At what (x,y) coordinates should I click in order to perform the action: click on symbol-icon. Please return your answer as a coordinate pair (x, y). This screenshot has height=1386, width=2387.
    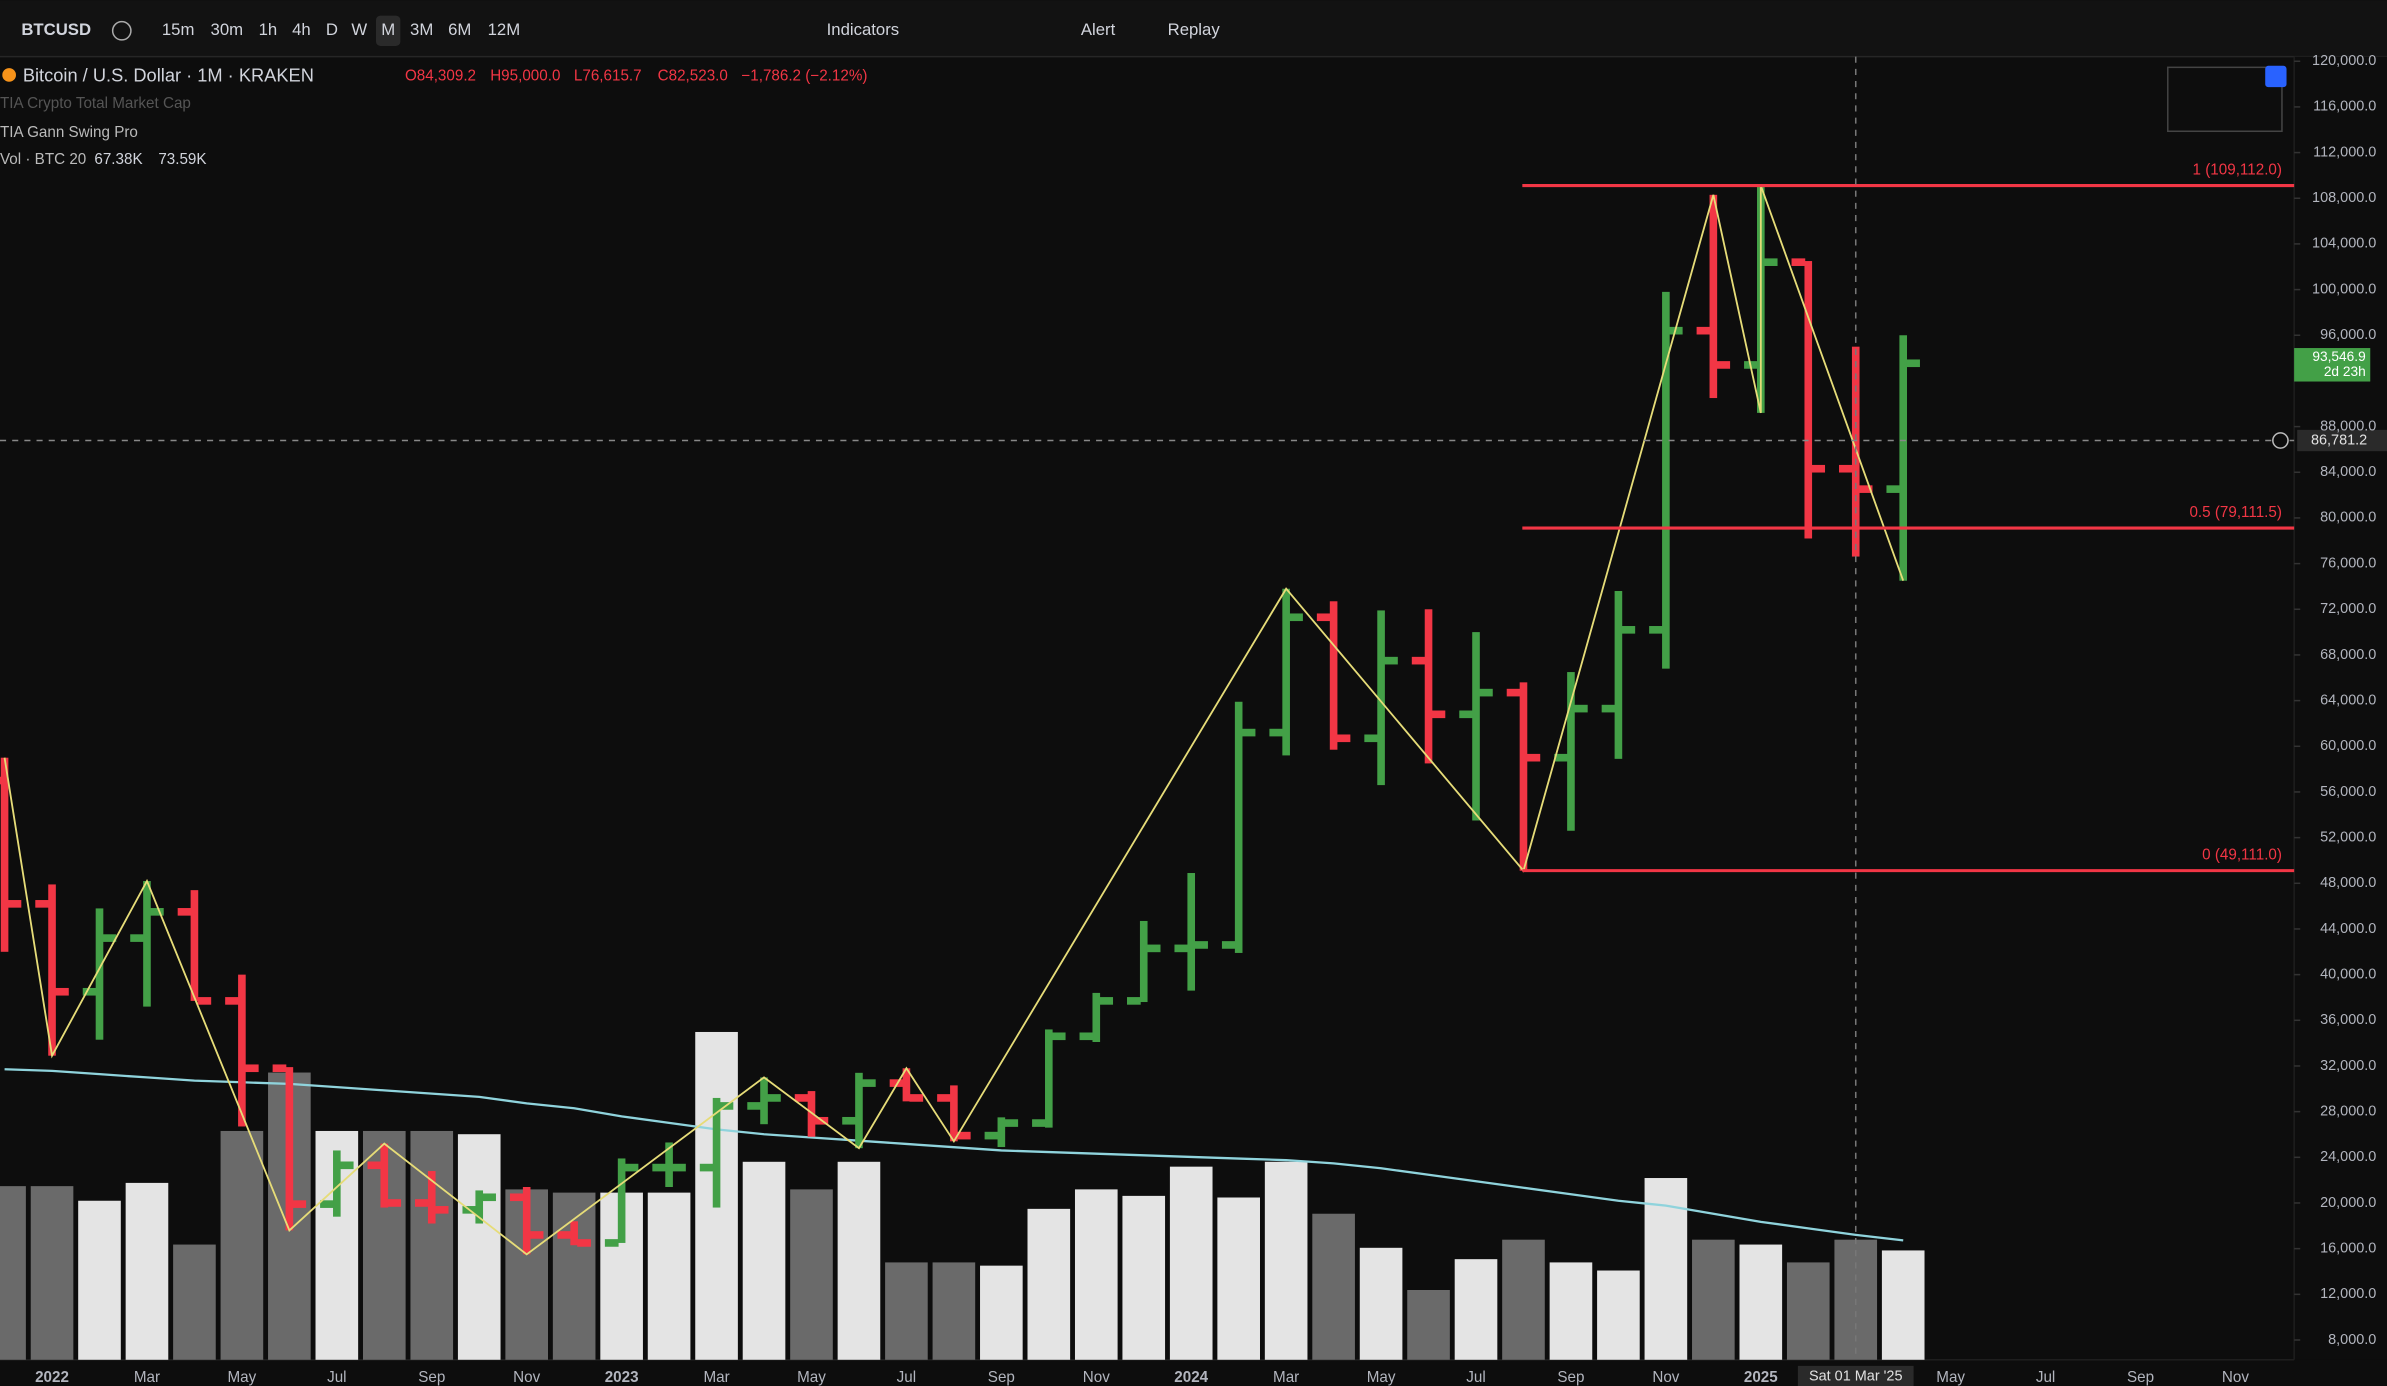
    Looking at the image, I should click on (9, 75).